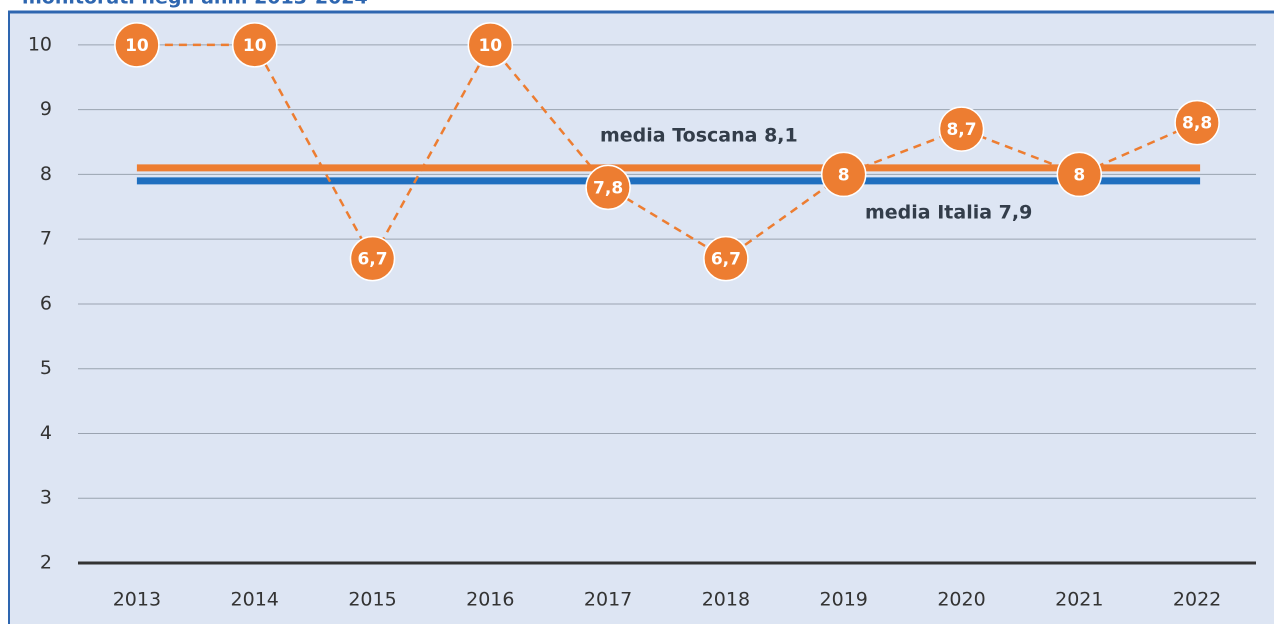  What do you see at coordinates (46, 303) in the screenshot?
I see `y-tick-label: 6` at bounding box center [46, 303].